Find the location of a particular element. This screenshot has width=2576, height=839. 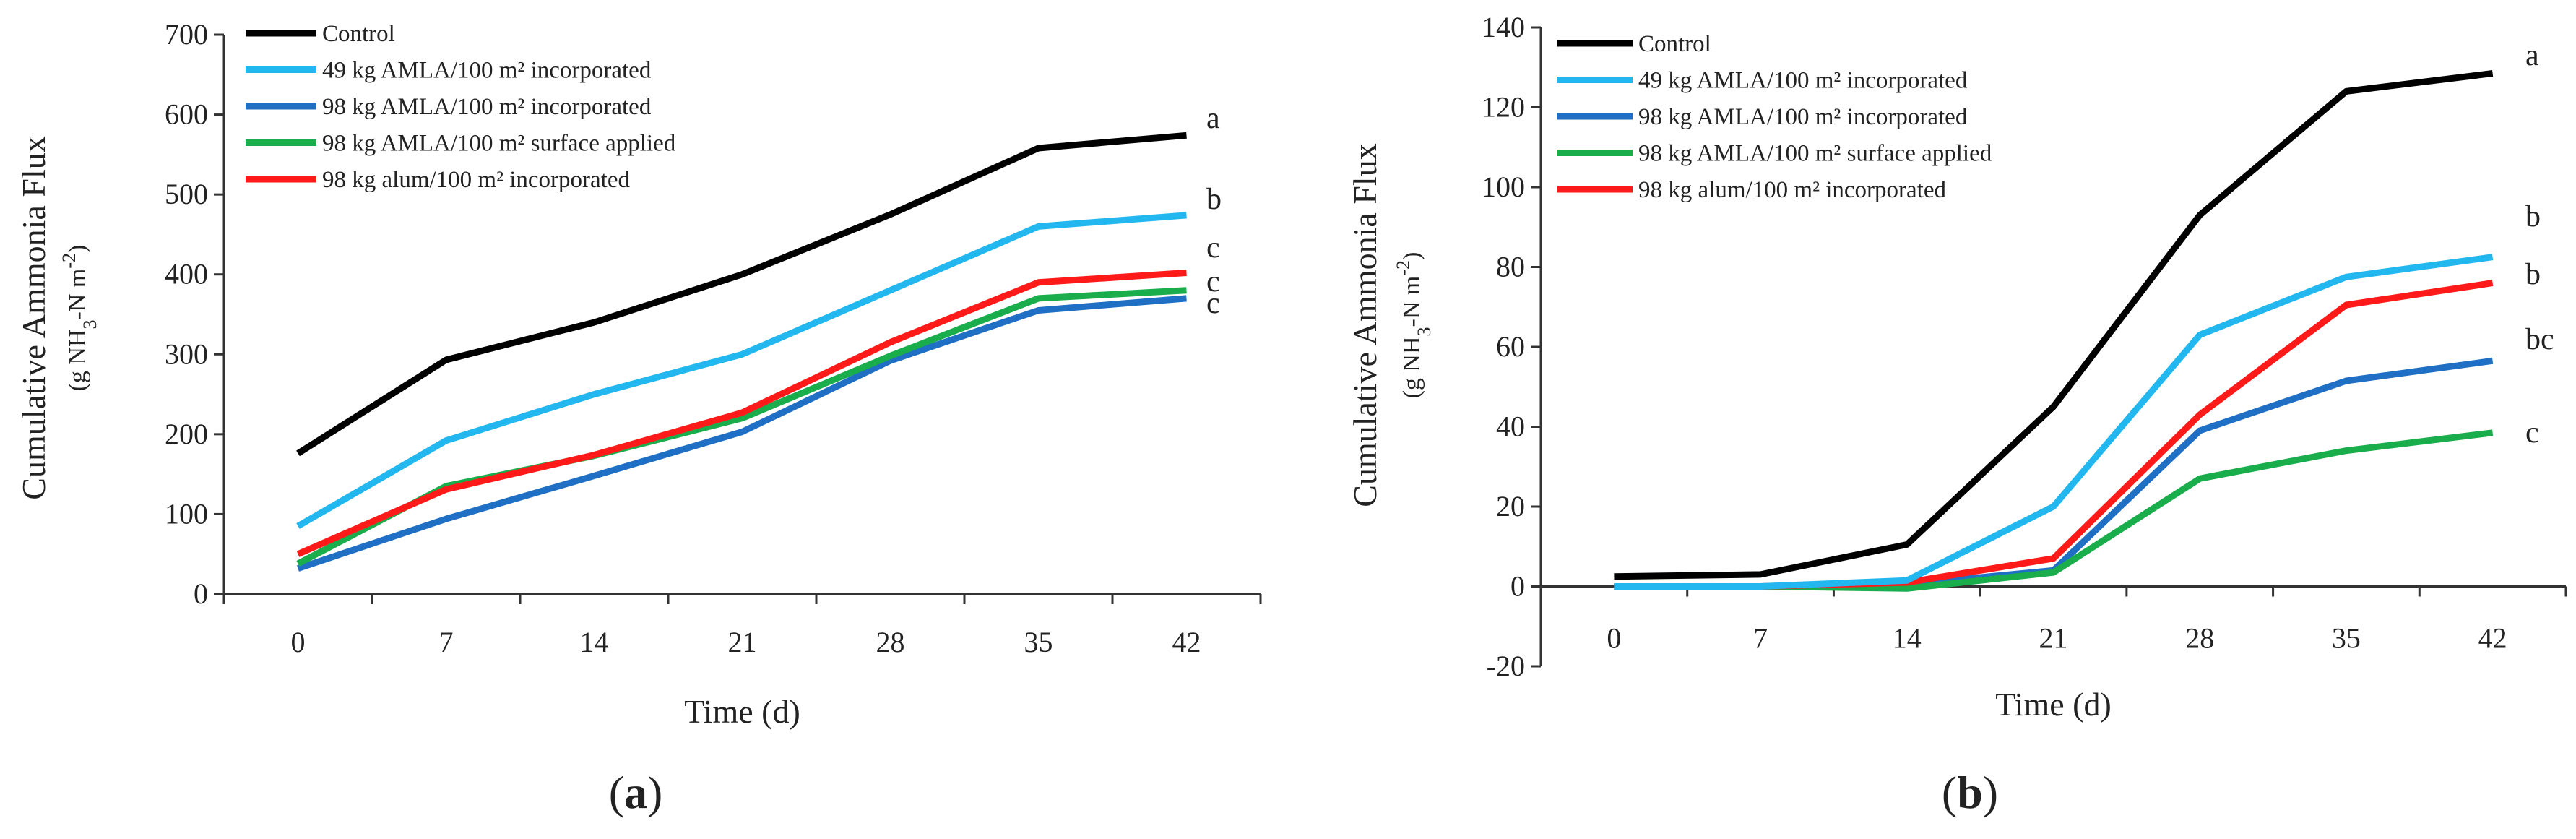

y-tick-label: 200 is located at coordinates (187, 434).